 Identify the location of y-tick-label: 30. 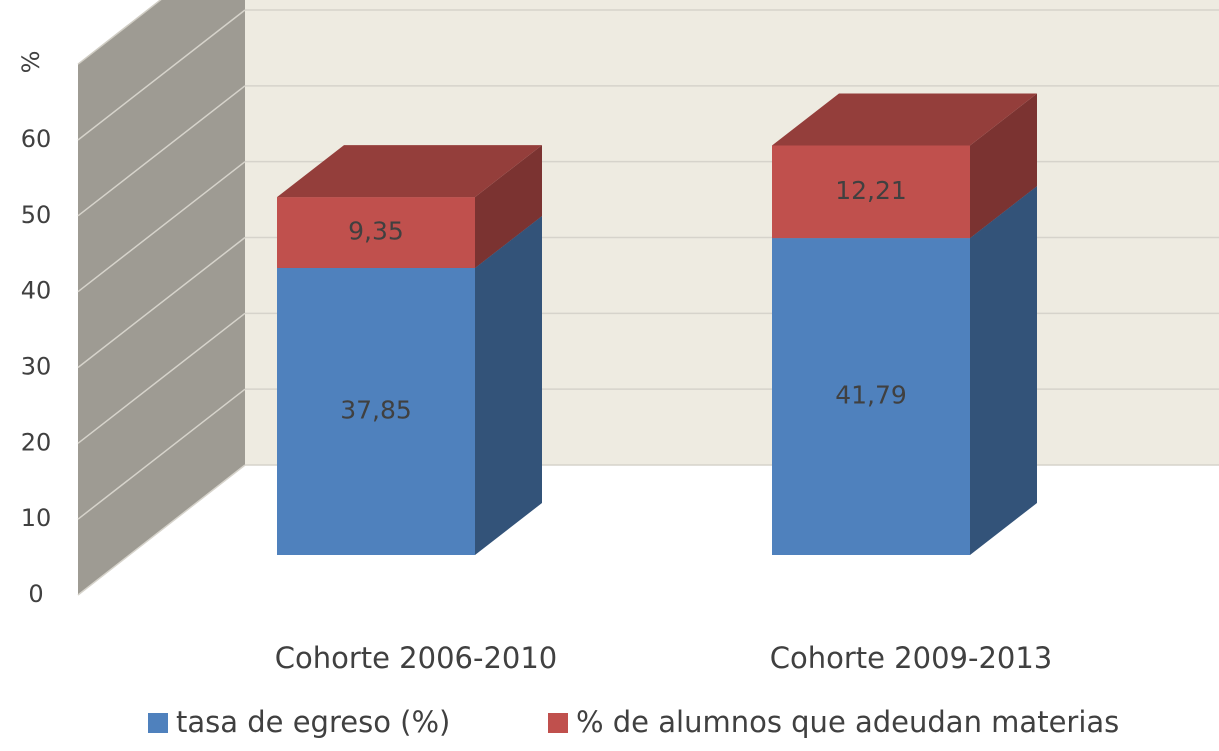
(36, 367).